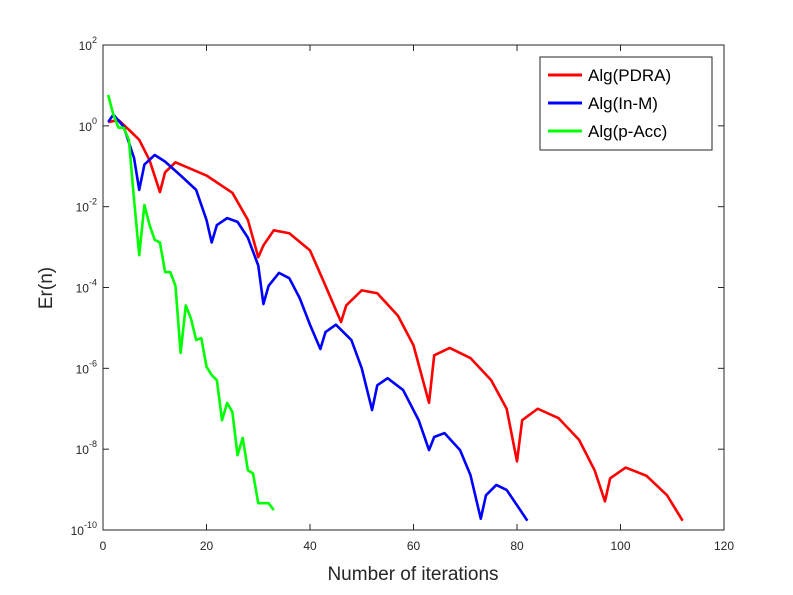 Image resolution: width=793 pixels, height=595 pixels. I want to click on y-tick-label: 10⁻¹⁰, so click(84, 529).